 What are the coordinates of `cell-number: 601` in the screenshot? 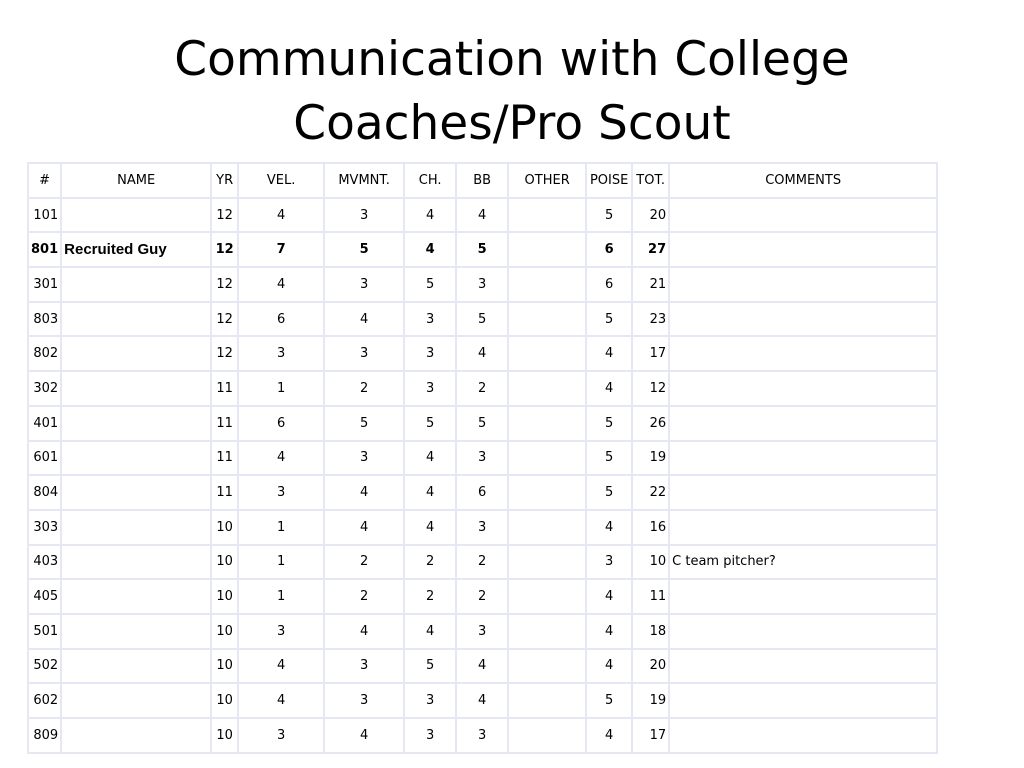 It's located at (45, 458).